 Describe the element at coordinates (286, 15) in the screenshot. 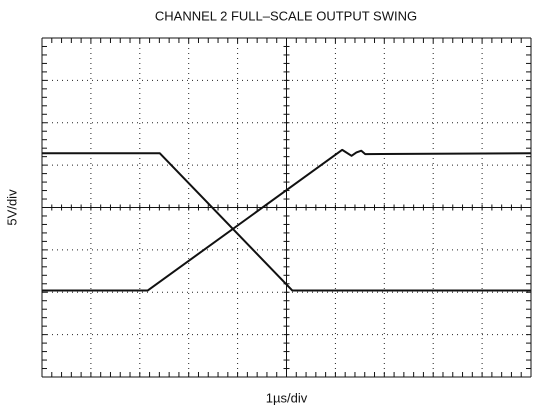

I see `chart-title: CHANNEL 2 FULL–SCALE OUTPUT SWING` at that location.